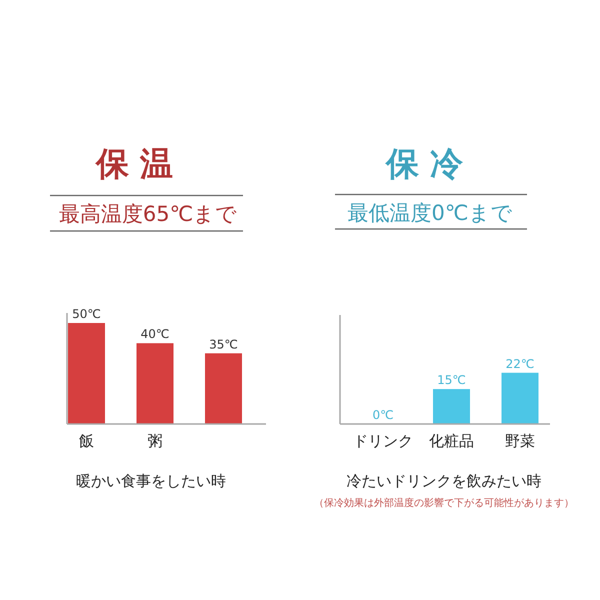  Describe the element at coordinates (148, 214) in the screenshot. I see `chart-subtitle: 最高温度65℃まで` at that location.